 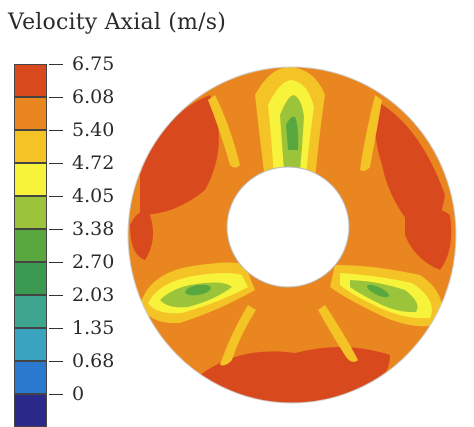 What do you see at coordinates (93, 196) in the screenshot?
I see `legend-label: 4.05` at bounding box center [93, 196].